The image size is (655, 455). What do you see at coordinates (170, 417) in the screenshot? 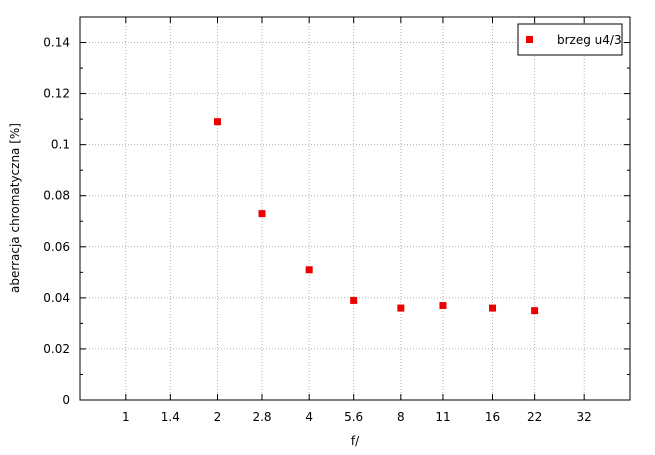
I see `x-tick-label: 1.4` at bounding box center [170, 417].